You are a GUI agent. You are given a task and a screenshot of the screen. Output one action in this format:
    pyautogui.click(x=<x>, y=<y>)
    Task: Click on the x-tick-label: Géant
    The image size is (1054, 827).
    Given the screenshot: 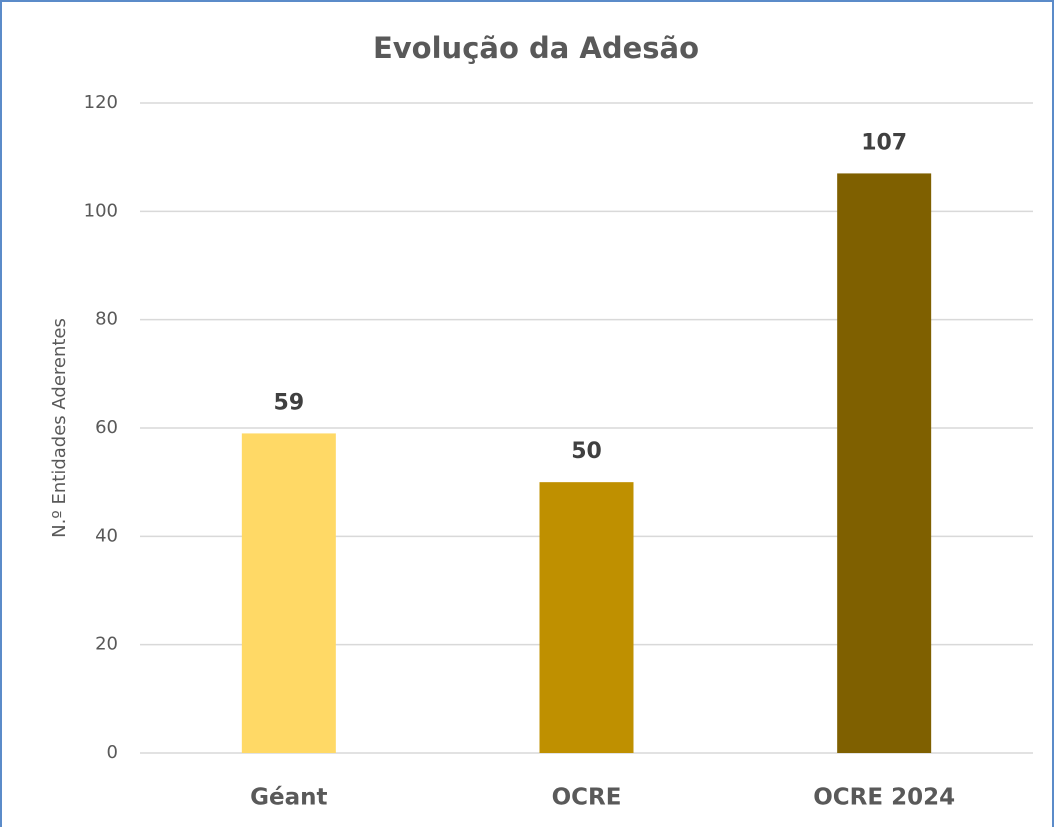 What is the action you would take?
    pyautogui.click(x=288, y=798)
    